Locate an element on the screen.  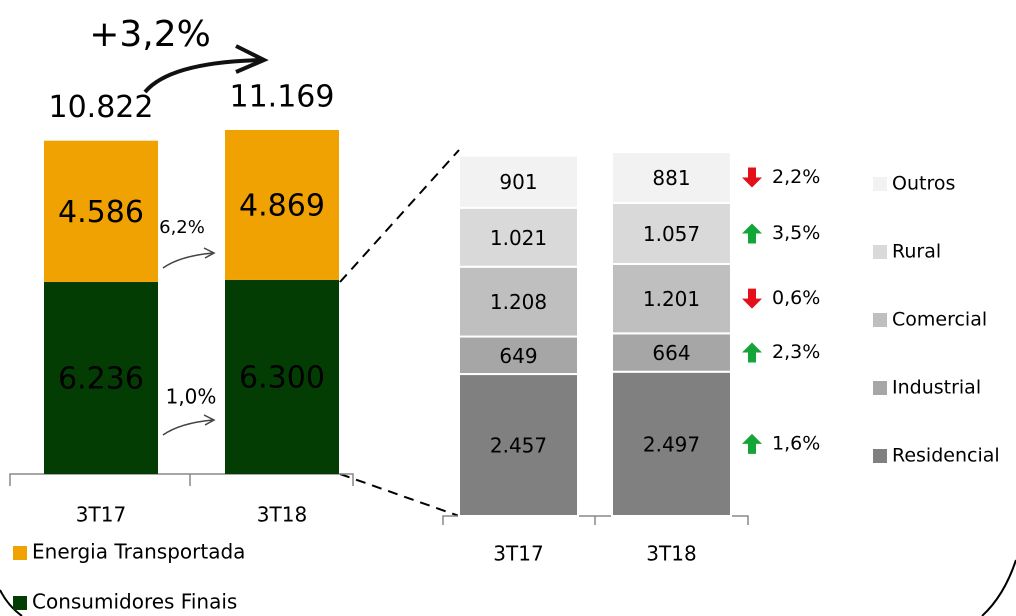
change-label: 2,3% is located at coordinates (796, 352).